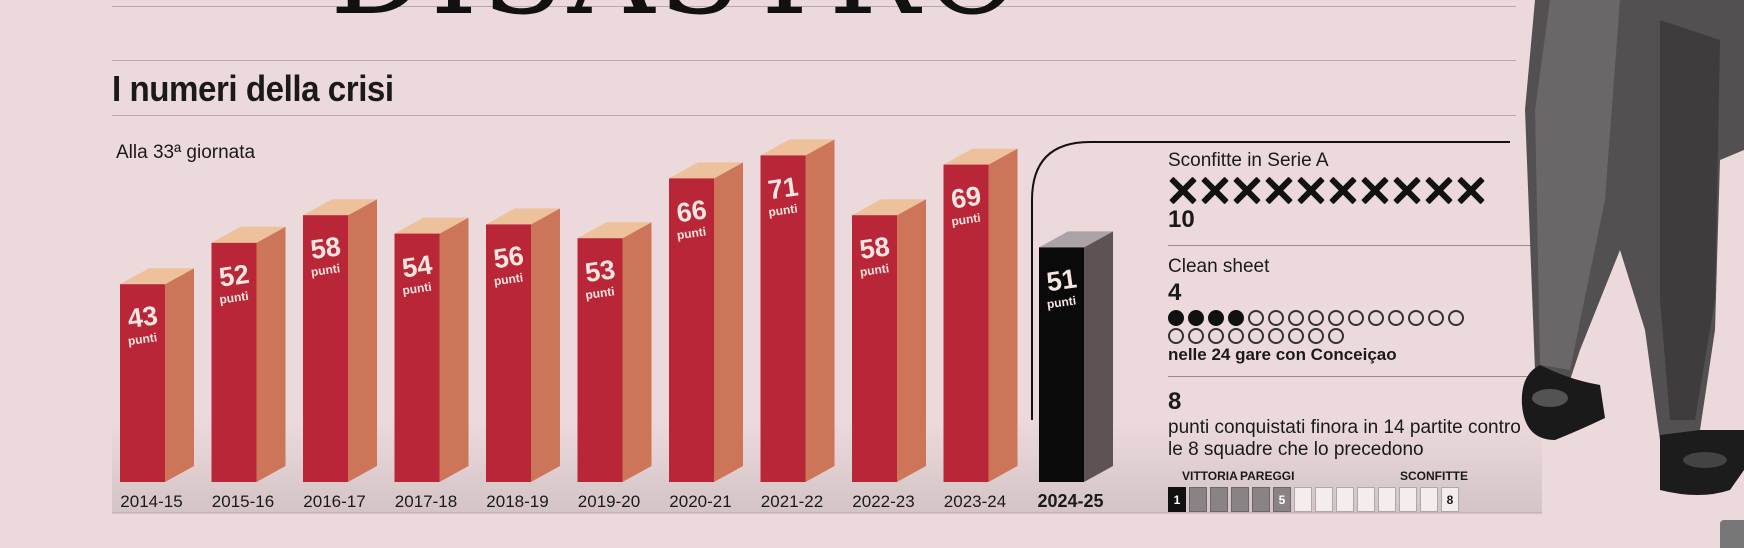  I want to click on losses-value: 10, so click(1181, 219).